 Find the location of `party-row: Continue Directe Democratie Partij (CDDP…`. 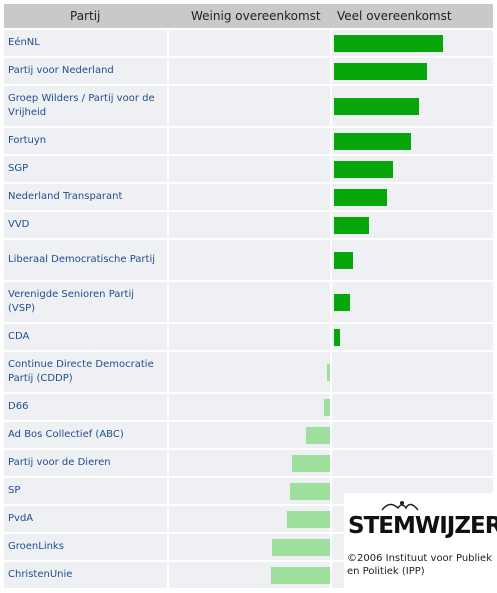

party-row: Continue Directe Democratie Partij (CDDP… is located at coordinates (248, 373).